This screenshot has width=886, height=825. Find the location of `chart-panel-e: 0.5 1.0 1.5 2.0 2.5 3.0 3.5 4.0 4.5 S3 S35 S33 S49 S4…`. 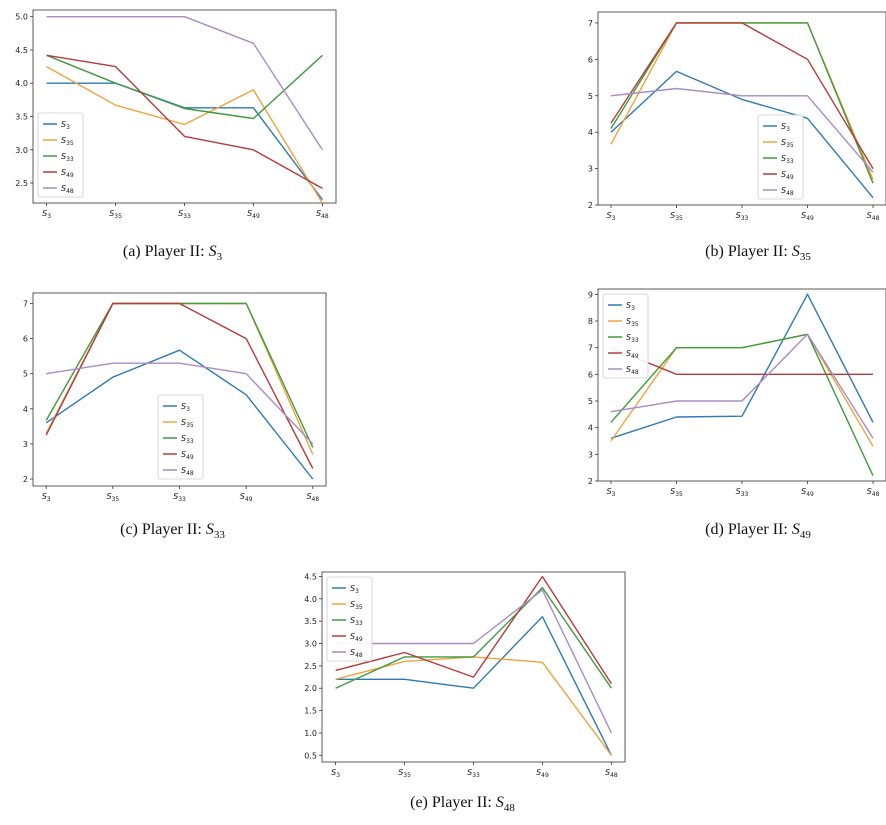

chart-panel-e: 0.5 1.0 1.5 2.0 2.5 3.0 3.5 4.0 4.5 S3 S35 S33 S49 S4… is located at coordinates (462, 694).